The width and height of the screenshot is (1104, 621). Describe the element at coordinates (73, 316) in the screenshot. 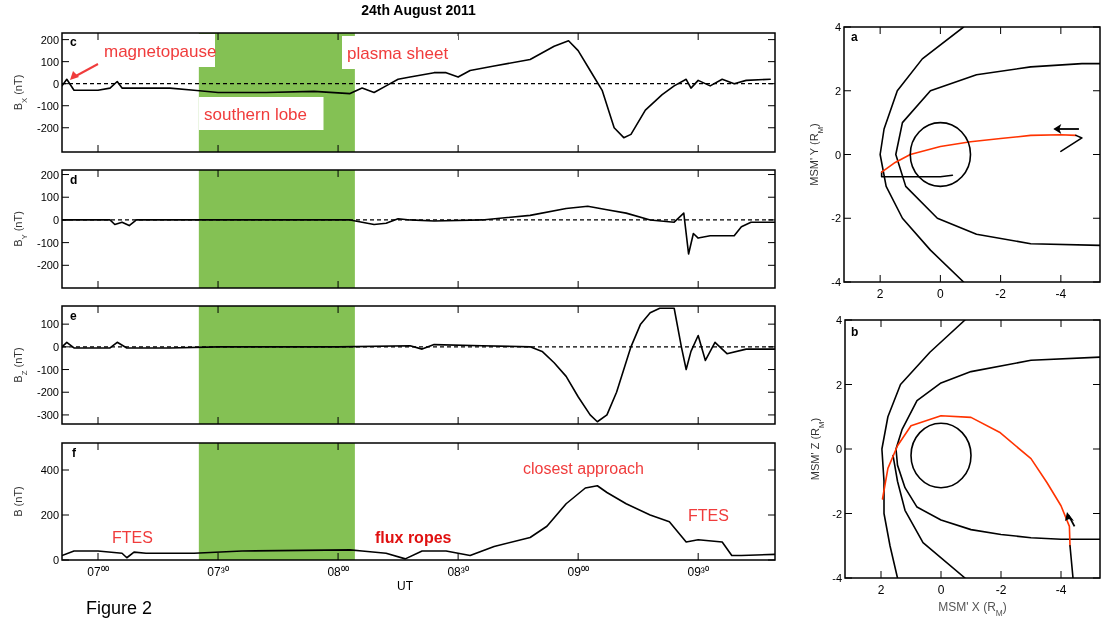

I see `annotation: e` at that location.